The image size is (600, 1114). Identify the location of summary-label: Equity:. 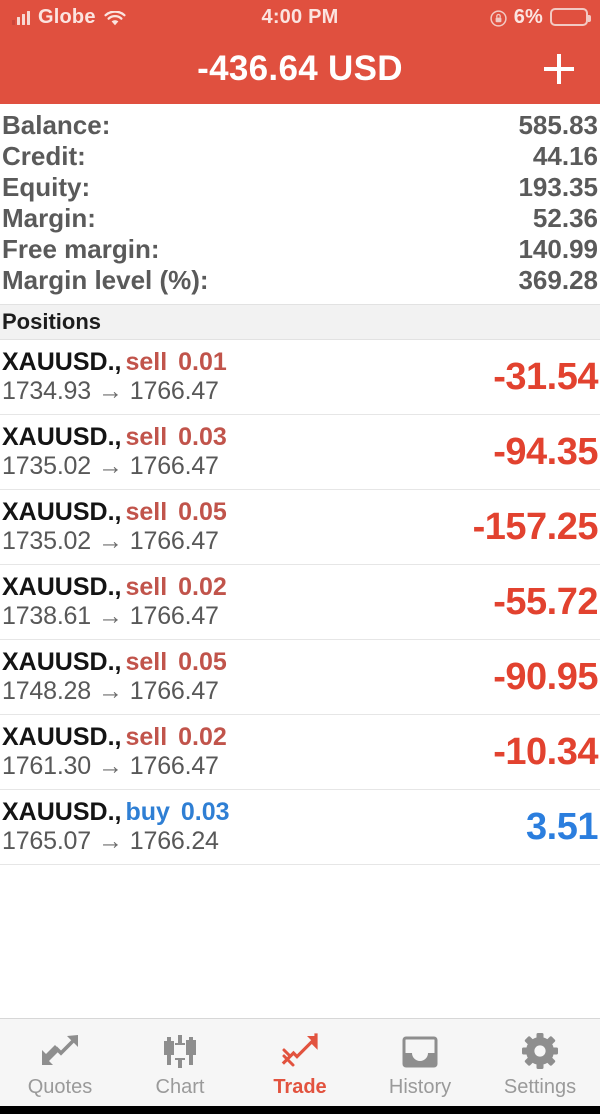
(46, 187).